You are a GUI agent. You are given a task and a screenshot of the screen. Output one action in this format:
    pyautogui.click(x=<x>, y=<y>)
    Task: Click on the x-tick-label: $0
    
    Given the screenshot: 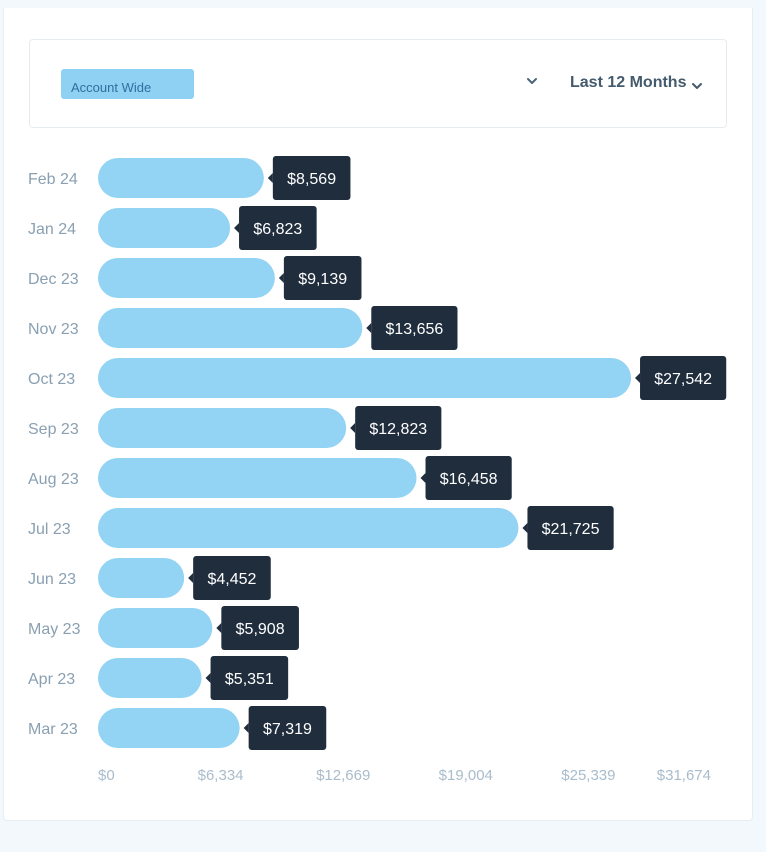 What is the action you would take?
    pyautogui.click(x=106, y=775)
    